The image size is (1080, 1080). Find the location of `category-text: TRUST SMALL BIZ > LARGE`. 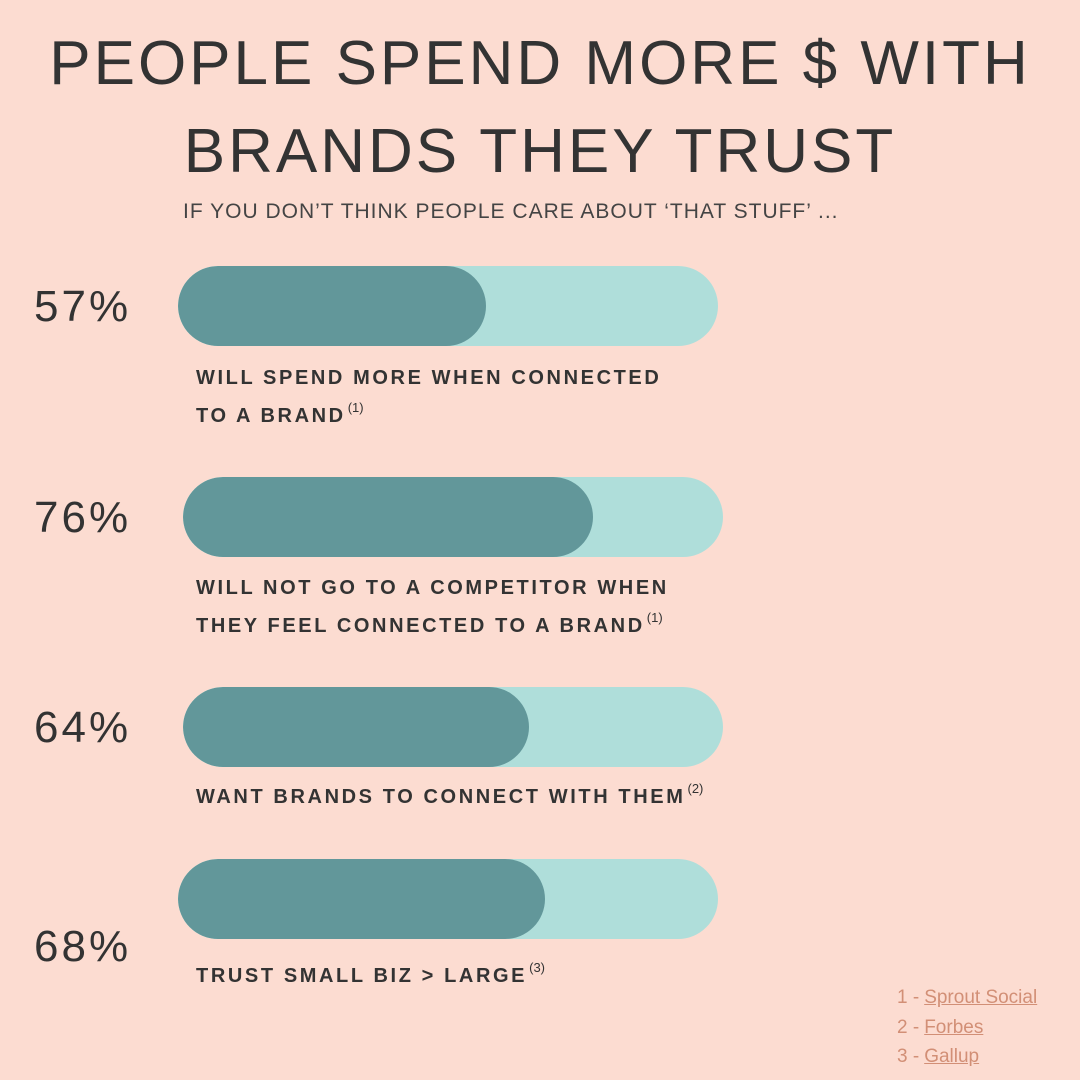

category-text: TRUST SMALL BIZ > LARGE is located at coordinates (362, 976).